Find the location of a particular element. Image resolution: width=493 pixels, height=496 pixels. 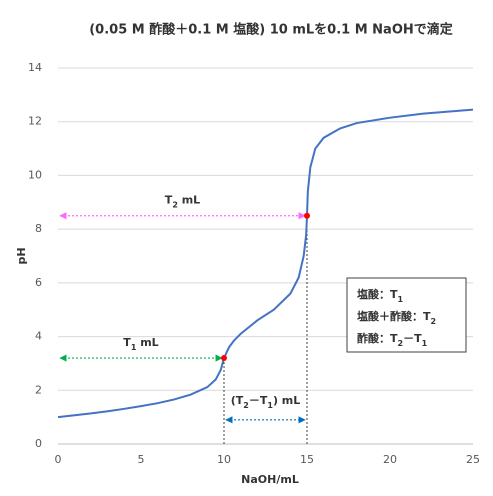

y-axis-label: pH is located at coordinates (21, 255).